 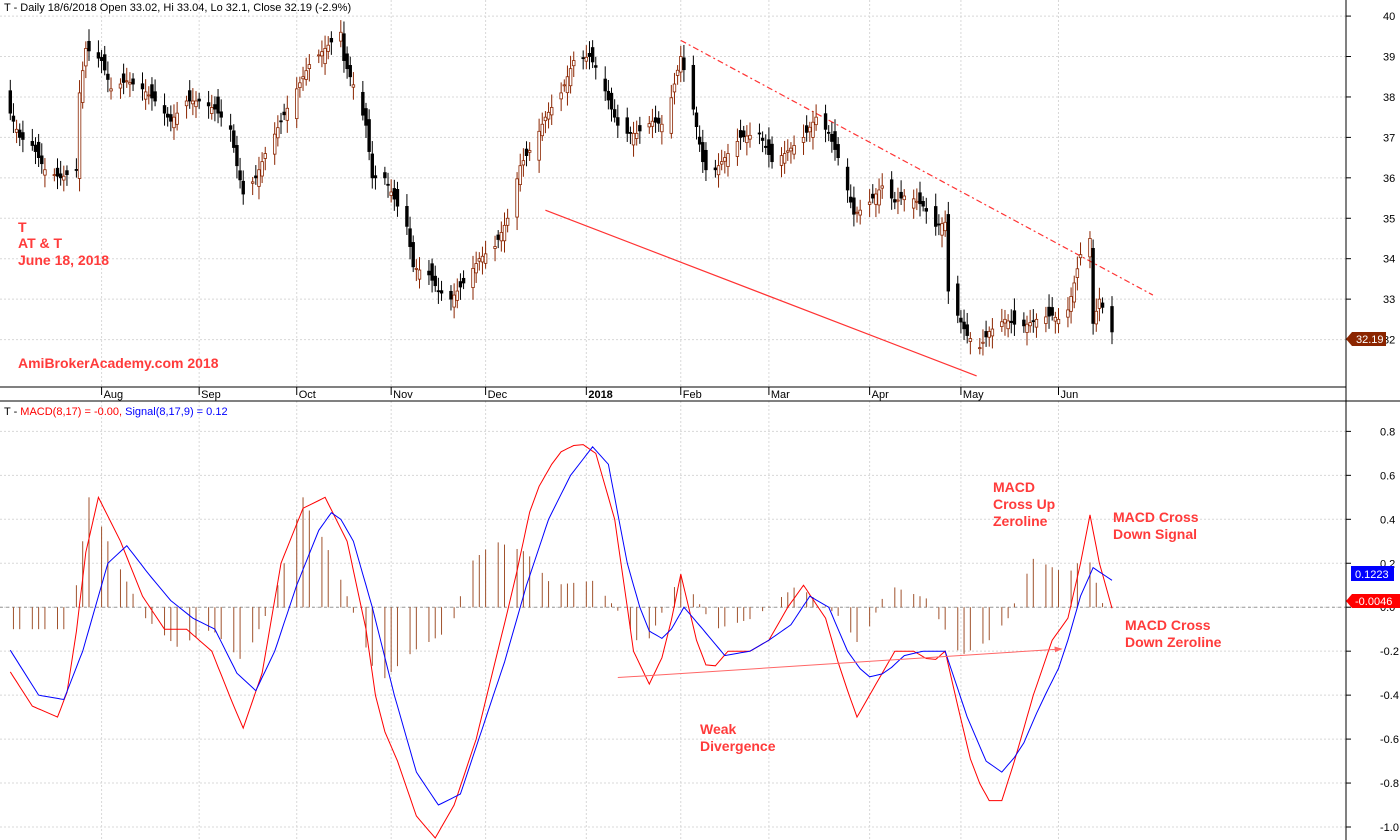 What do you see at coordinates (1387, 520) in the screenshot?
I see `macd-tick-label: 0.4` at bounding box center [1387, 520].